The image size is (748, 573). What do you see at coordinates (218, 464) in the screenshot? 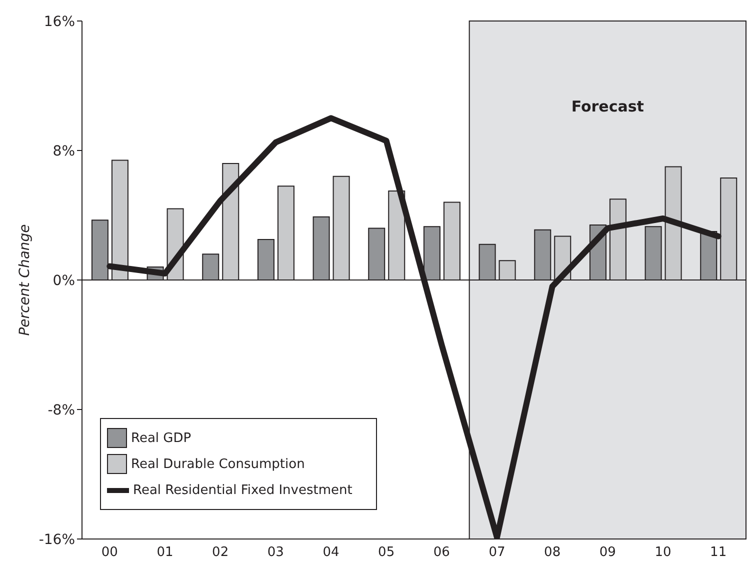
I see `legend-label: Real Durable Consumption` at bounding box center [218, 464].